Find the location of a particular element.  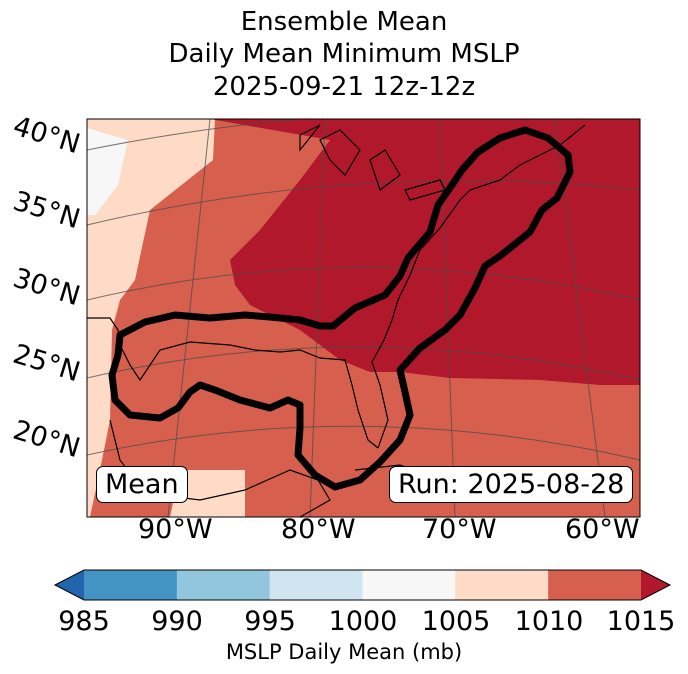

lon-label-90: 90°W is located at coordinates (175, 529).